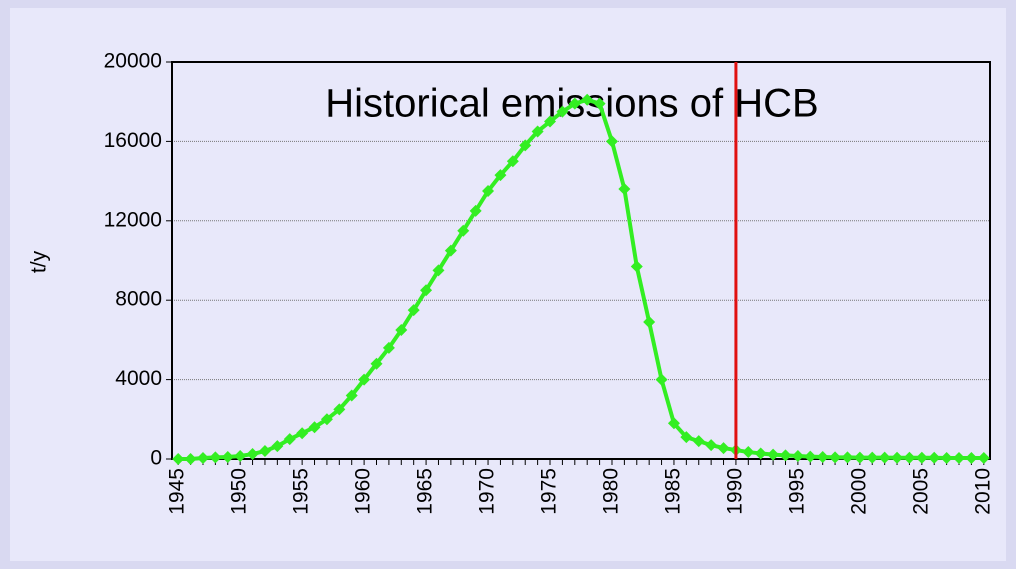 This screenshot has height=569, width=1016. I want to click on y-axis-label: t/y, so click(39, 261).